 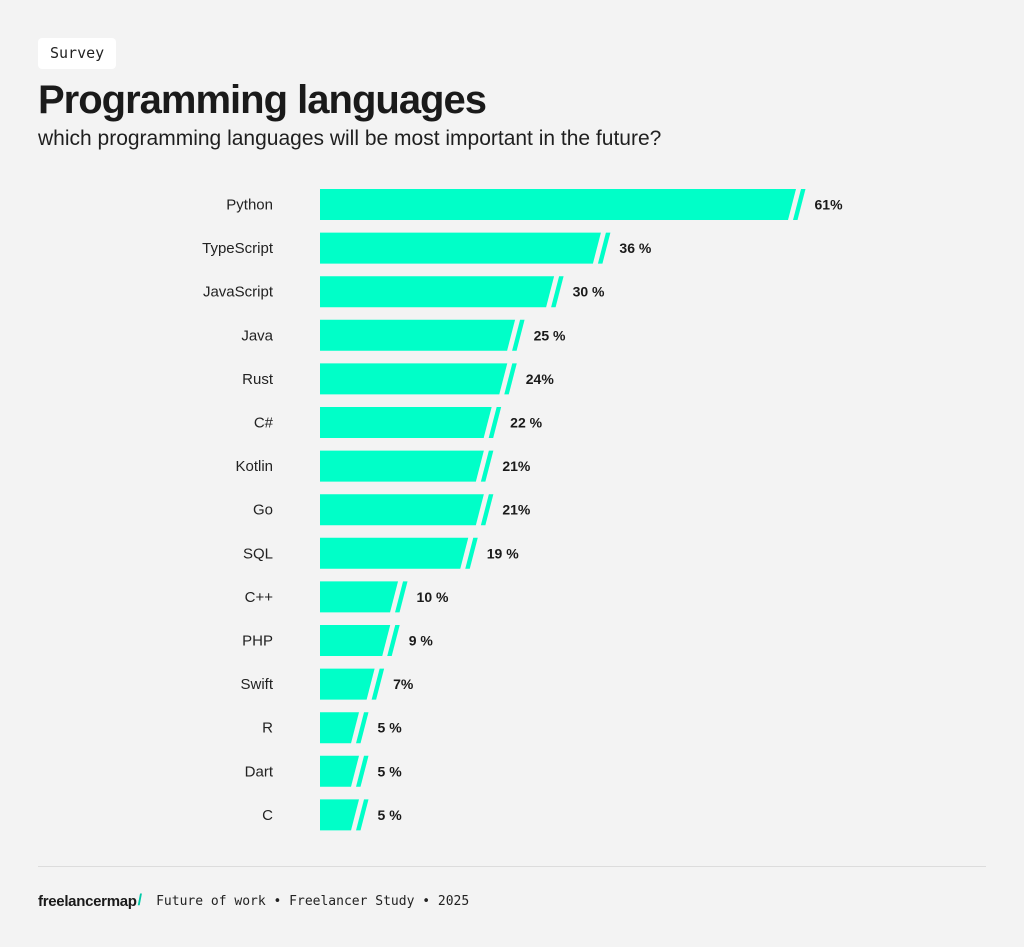 What do you see at coordinates (362, 728) in the screenshot?
I see `bar-stripe-r` at bounding box center [362, 728].